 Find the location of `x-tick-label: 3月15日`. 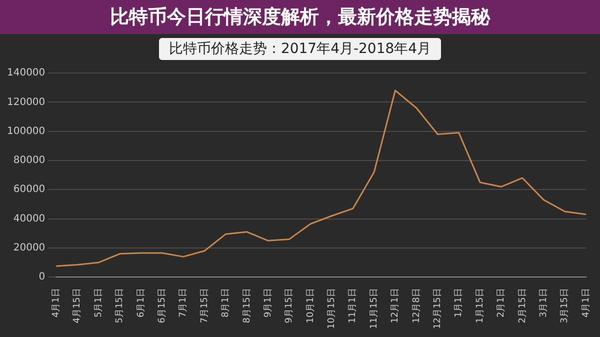

x-tick-label: 3月15日 is located at coordinates (565, 306).